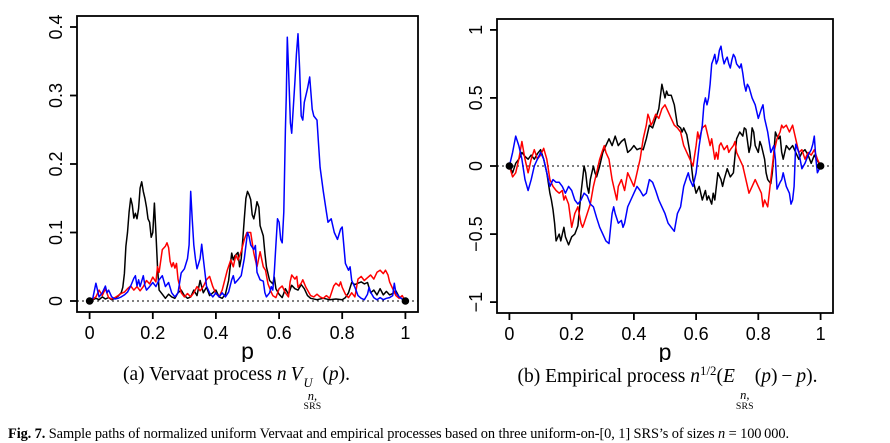 Image resolution: width=890 pixels, height=443 pixels. What do you see at coordinates (476, 30) in the screenshot?
I see `y-tick-label: 1` at bounding box center [476, 30].